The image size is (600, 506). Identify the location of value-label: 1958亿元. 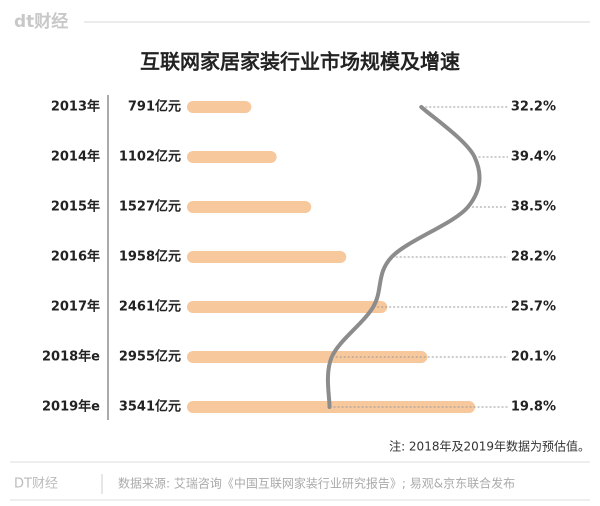
(150, 257).